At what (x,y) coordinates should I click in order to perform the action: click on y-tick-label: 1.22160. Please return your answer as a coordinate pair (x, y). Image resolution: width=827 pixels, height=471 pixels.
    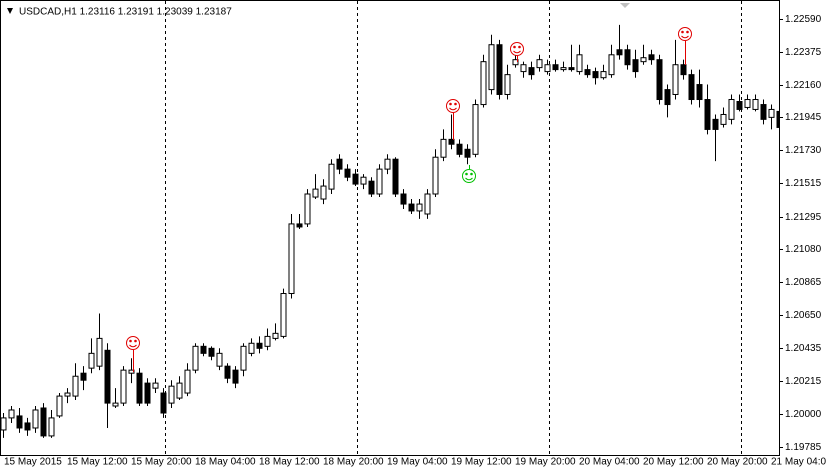
    Looking at the image, I should click on (803, 85).